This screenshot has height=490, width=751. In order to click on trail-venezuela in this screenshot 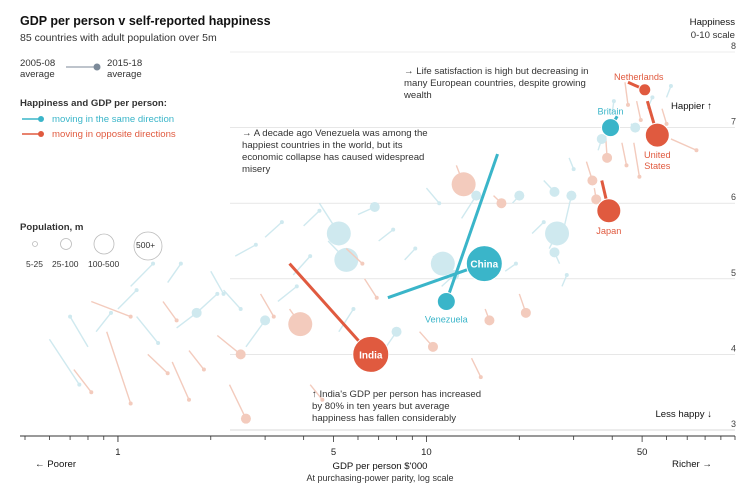, I will do `click(471, 227)`.